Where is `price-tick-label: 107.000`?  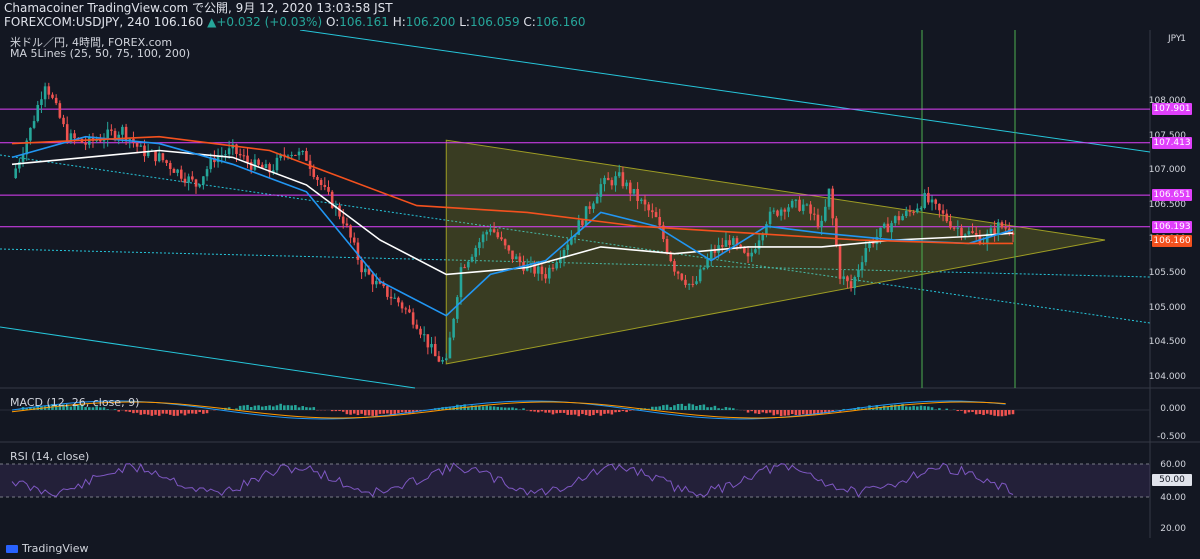 price-tick-label: 107.000 is located at coordinates (1167, 170).